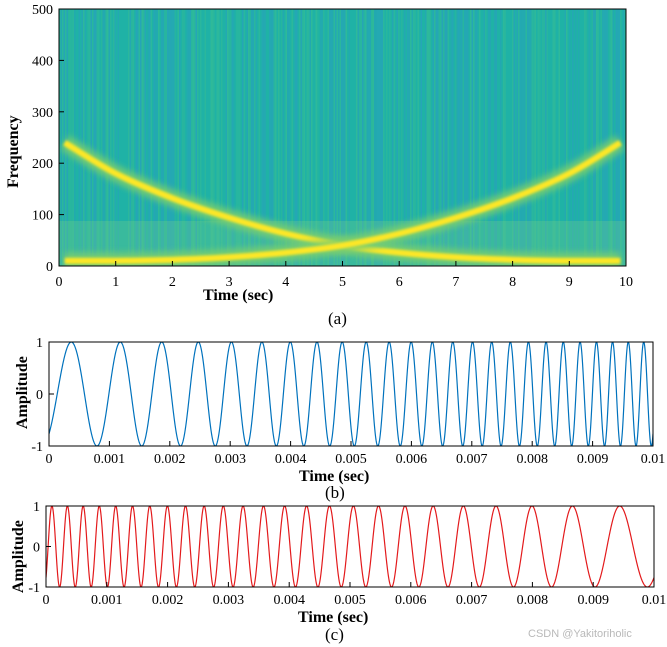 Image resolution: width=667 pixels, height=647 pixels. Describe the element at coordinates (110, 459) in the screenshot. I see `x-tick-label: 0.001` at that location.